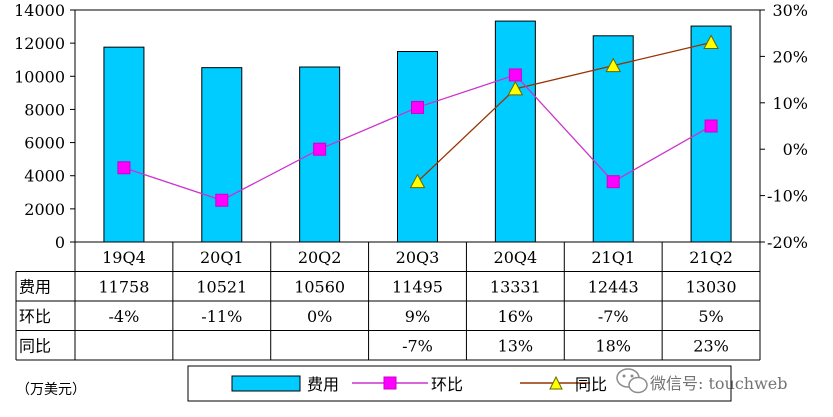 Image resolution: width=833 pixels, height=417 pixels. What do you see at coordinates (417, 316) in the screenshot?
I see `table-cell: 9%` at bounding box center [417, 316].